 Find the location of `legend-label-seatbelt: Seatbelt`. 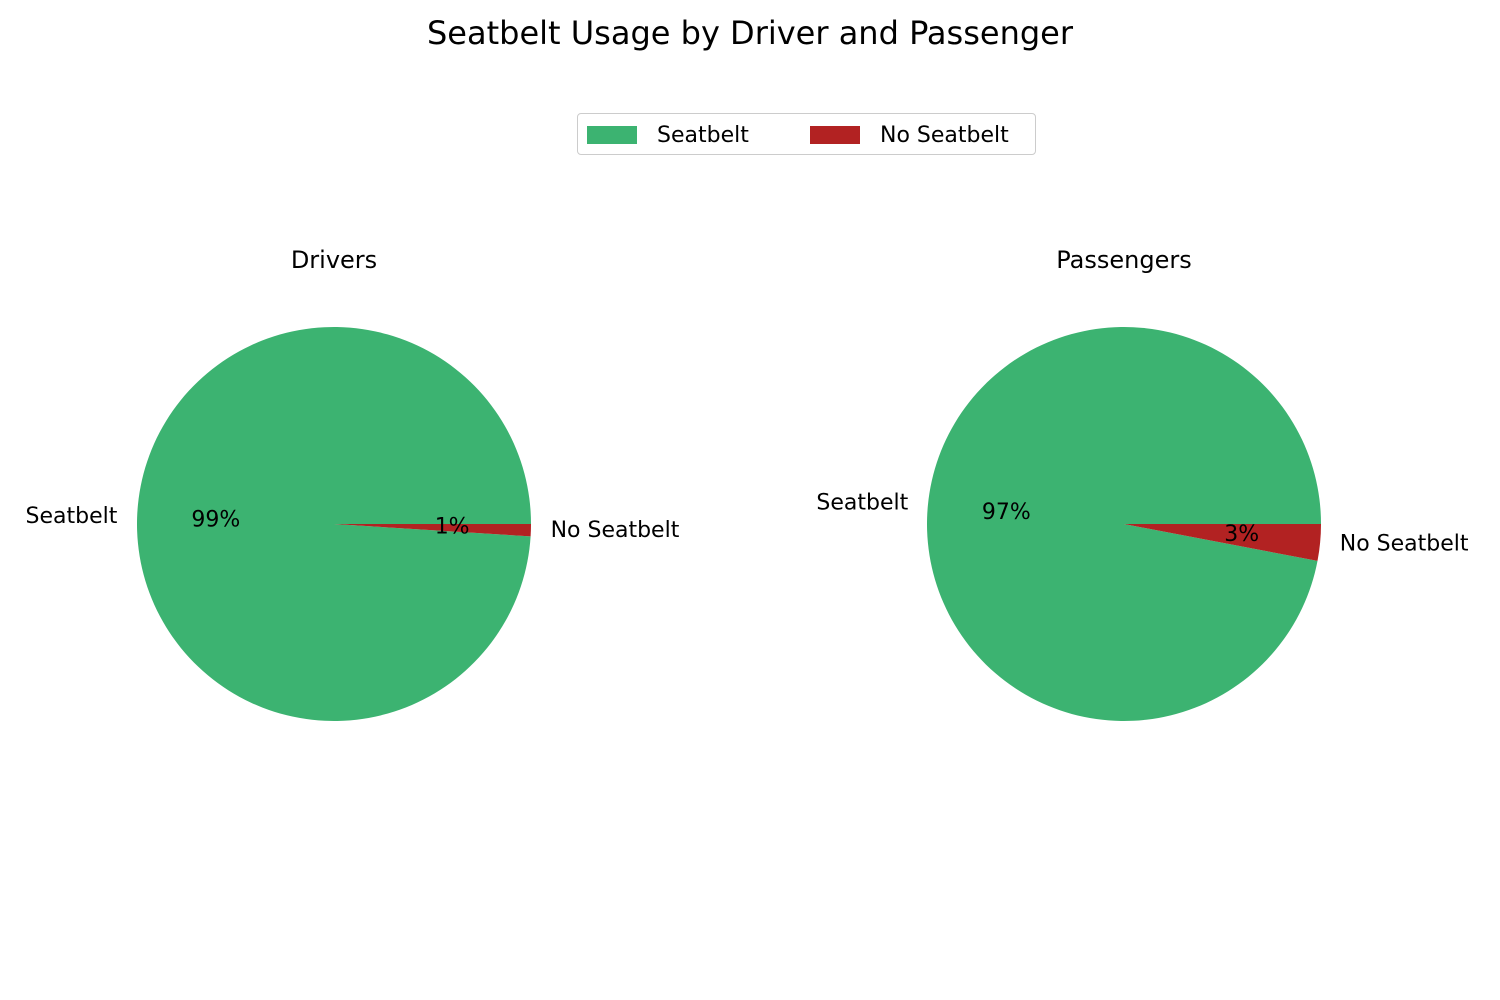

legend-label-seatbelt: Seatbelt is located at coordinates (703, 135).